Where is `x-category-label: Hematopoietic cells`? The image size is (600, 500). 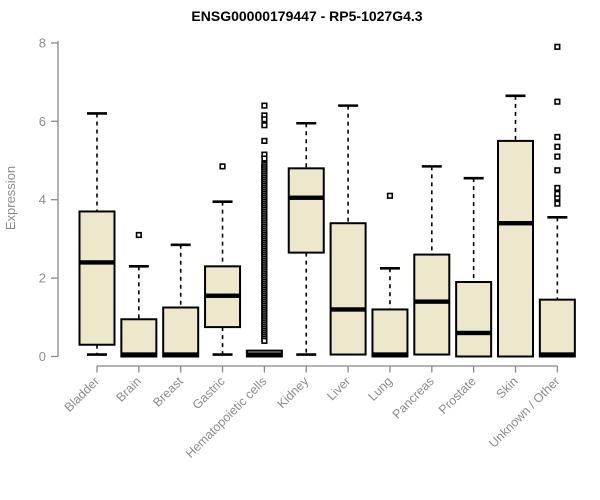 x-category-label: Hematopoietic cells is located at coordinates (226, 417).